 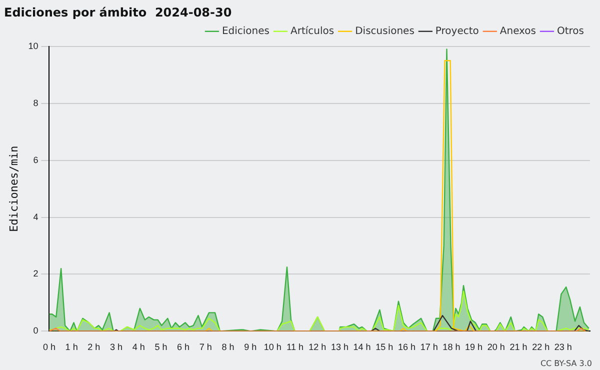 What do you see at coordinates (13, 189) in the screenshot?
I see `y-axis-title: Ediciones/min` at bounding box center [13, 189].